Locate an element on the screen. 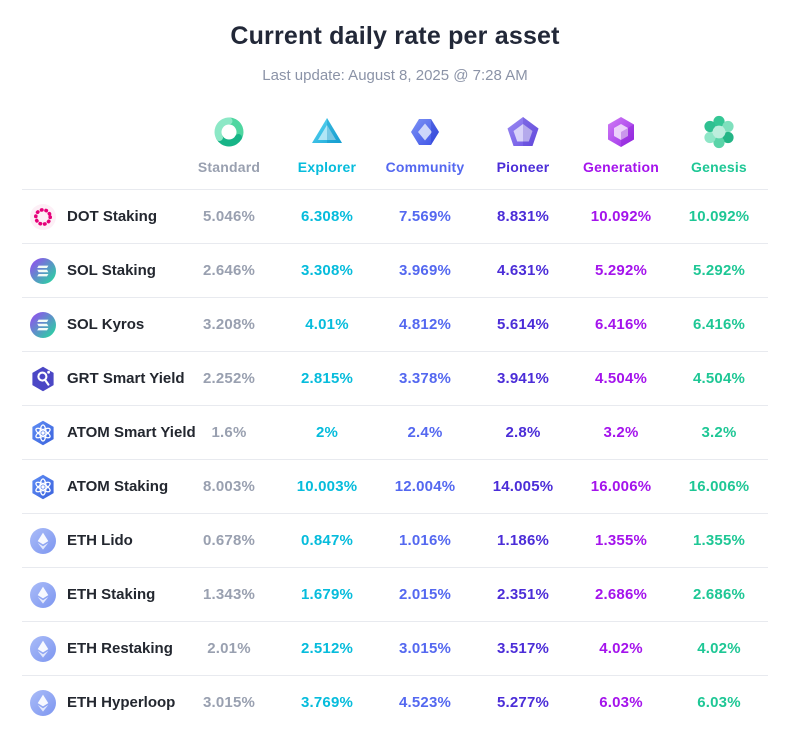  rate-value: 3.308% is located at coordinates (327, 270).